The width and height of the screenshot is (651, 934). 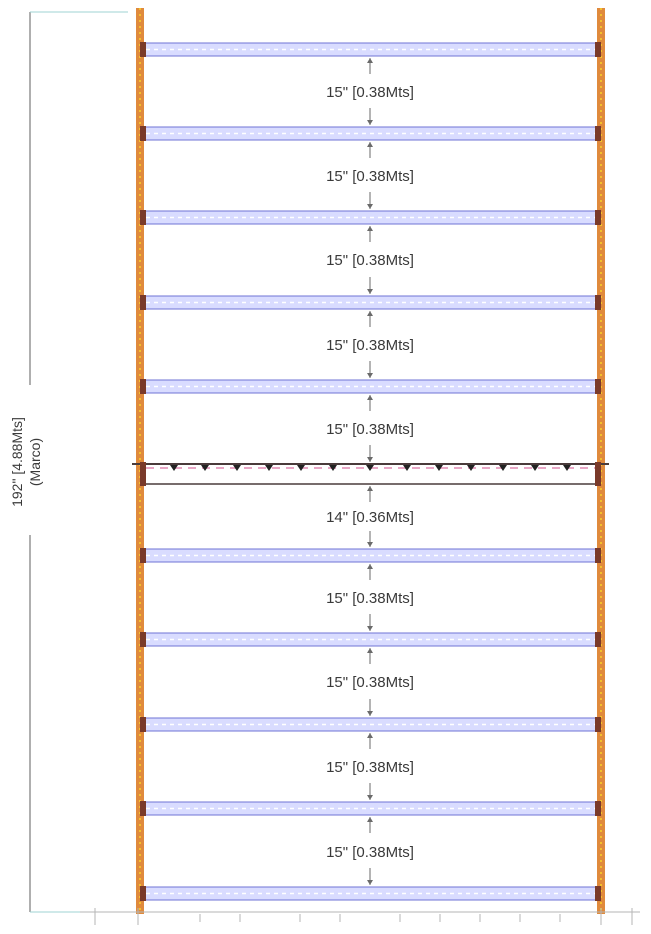 What do you see at coordinates (35, 462) in the screenshot?
I see `total-height-note: (Marco)` at bounding box center [35, 462].